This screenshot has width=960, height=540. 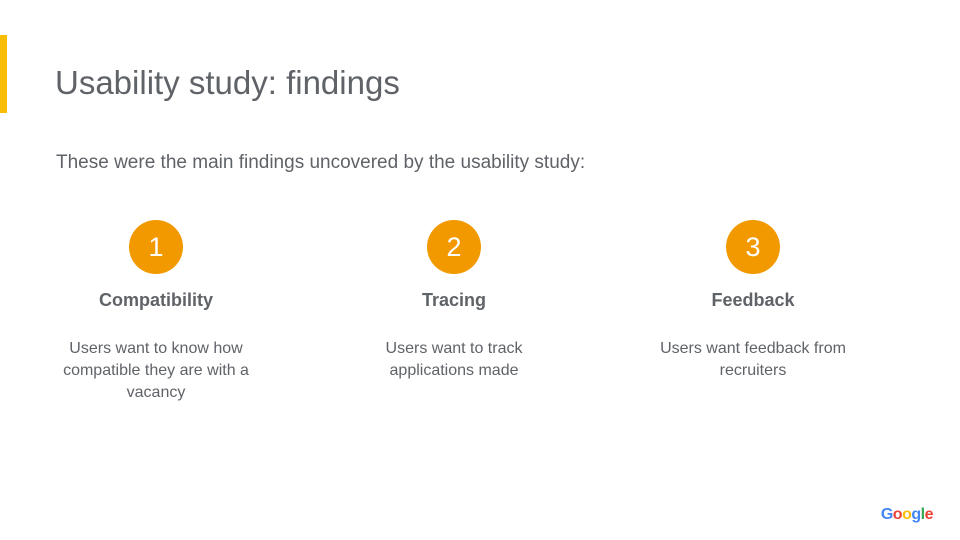 What do you see at coordinates (155, 300) in the screenshot?
I see `finding-heading: Compatibility` at bounding box center [155, 300].